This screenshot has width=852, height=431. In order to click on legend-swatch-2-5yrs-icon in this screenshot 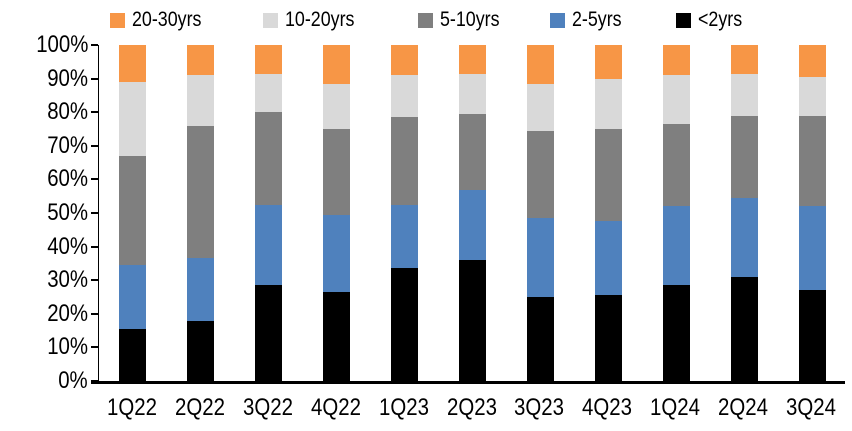, I will do `click(557, 20)`.